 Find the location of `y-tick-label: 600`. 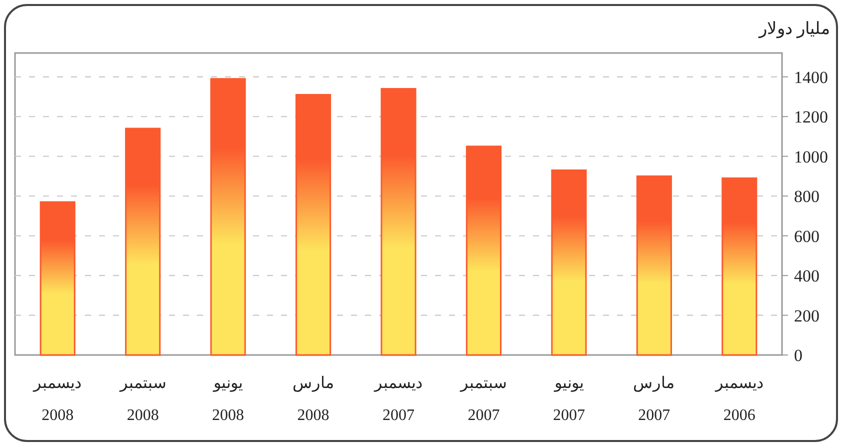

y-tick-label: 600 is located at coordinates (807, 236).